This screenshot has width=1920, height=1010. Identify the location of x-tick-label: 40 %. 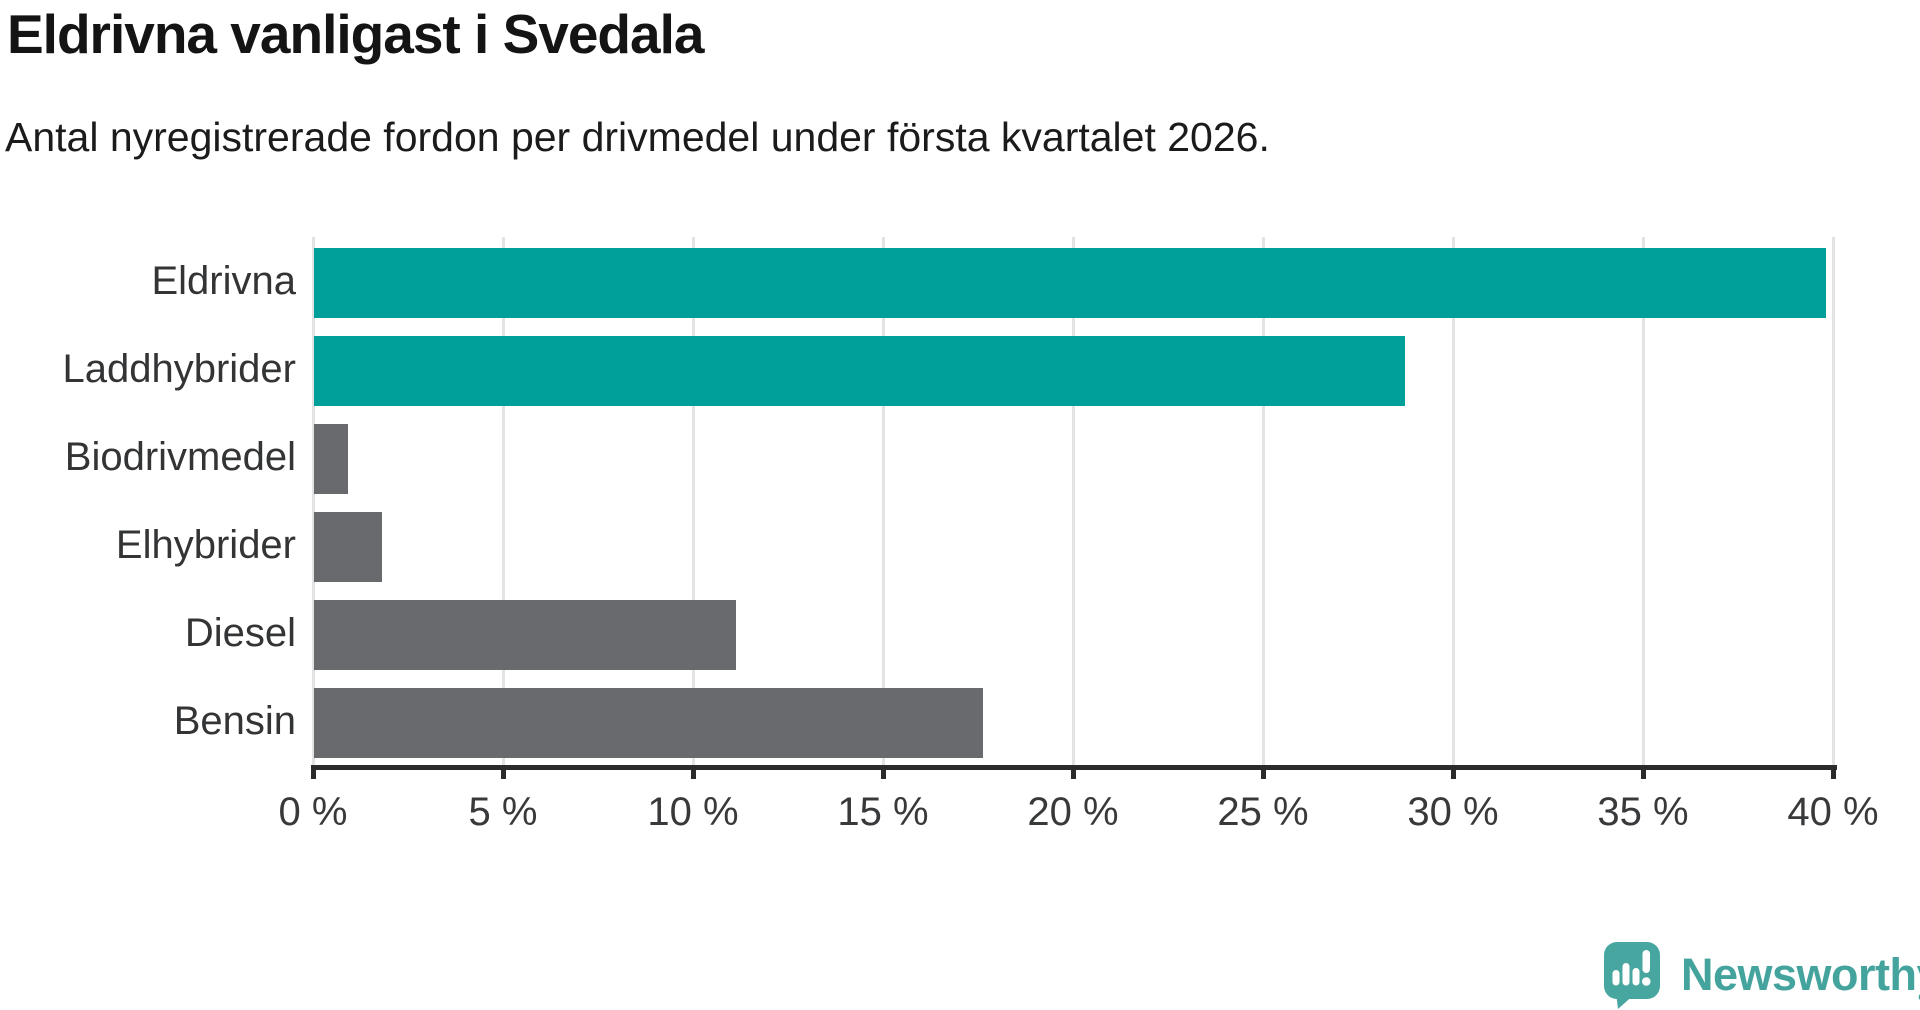
(1833, 812).